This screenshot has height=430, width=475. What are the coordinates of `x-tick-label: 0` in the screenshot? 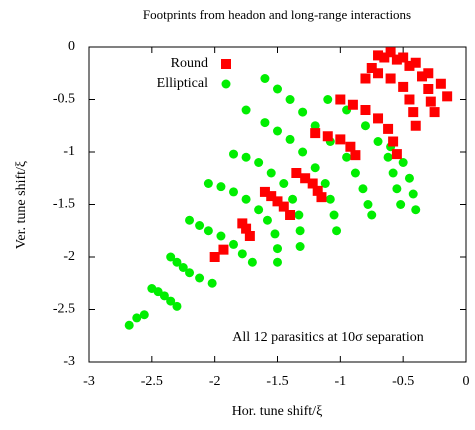 It's located at (466, 381).